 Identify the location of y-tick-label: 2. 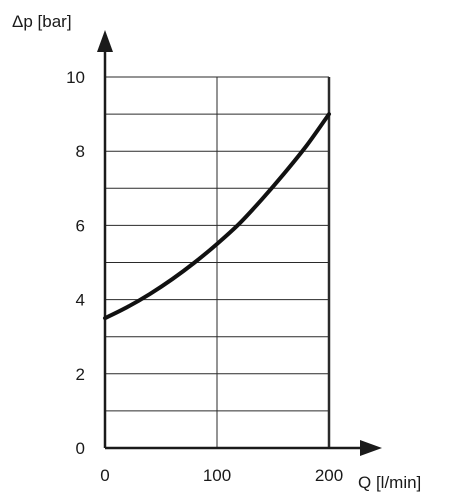
(80, 374).